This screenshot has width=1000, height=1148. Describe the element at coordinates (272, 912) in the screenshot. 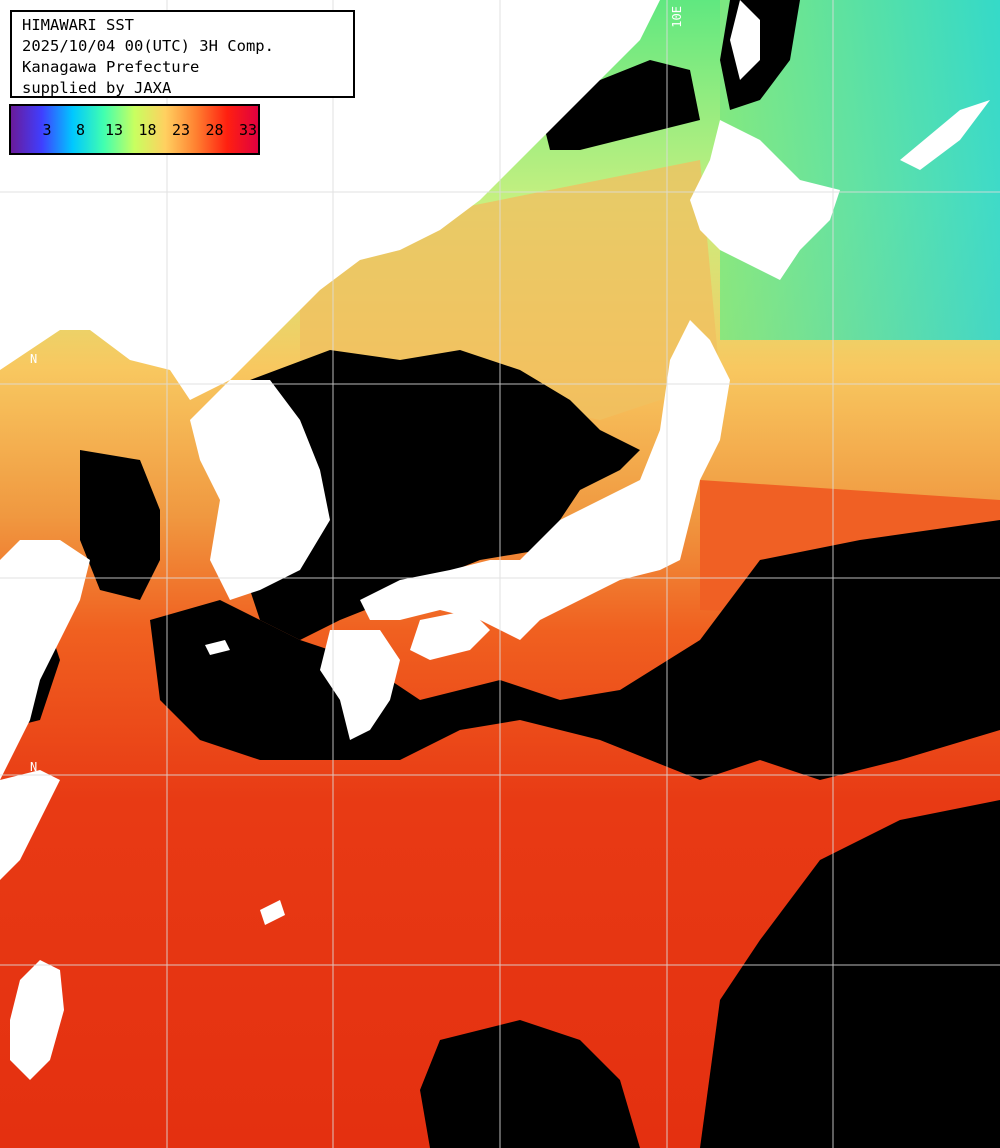

I see `land-okinawa` at that location.